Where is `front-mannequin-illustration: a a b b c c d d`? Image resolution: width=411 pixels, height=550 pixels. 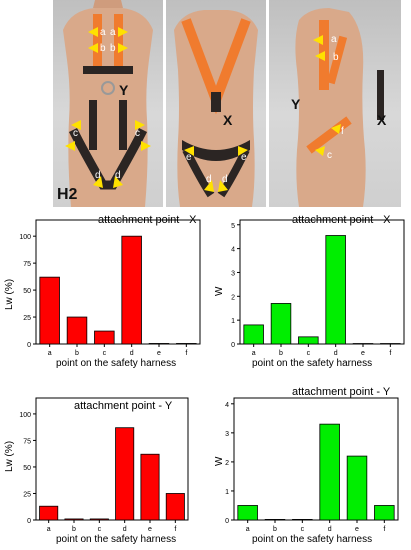 front-mannequin-illustration: a a b b c c d d is located at coordinates (108, 103).